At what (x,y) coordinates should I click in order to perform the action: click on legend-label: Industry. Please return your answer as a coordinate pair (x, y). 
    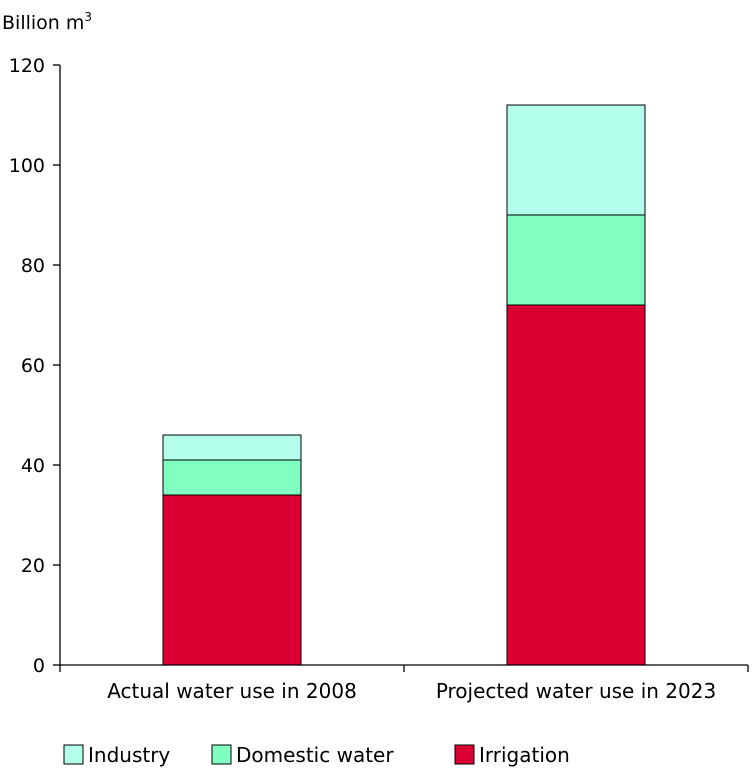
    Looking at the image, I should click on (129, 755).